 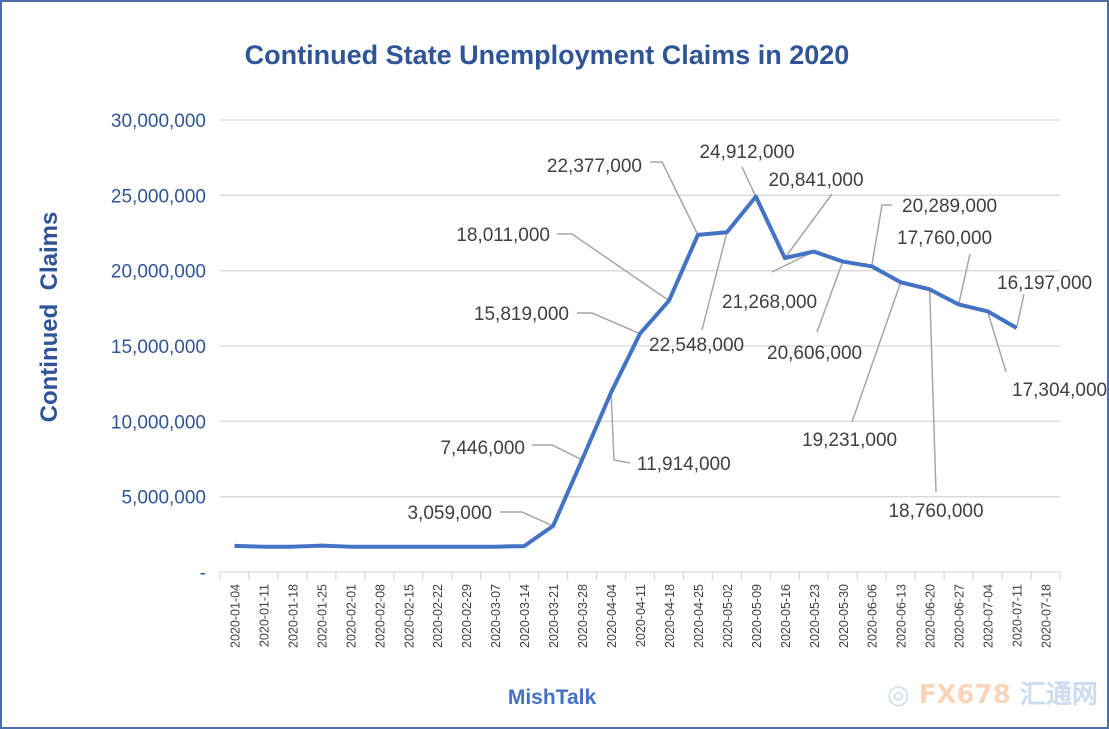 What do you see at coordinates (1047, 616) in the screenshot?
I see `x-tick-label: 2020-07-18` at bounding box center [1047, 616].